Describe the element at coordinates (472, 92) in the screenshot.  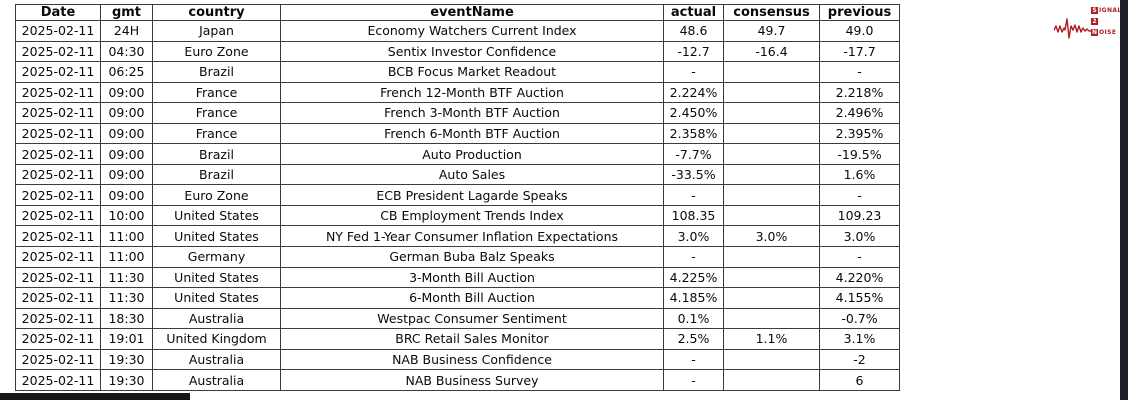
I see `table-cell: French 12-Month BTF Auction` at that location.